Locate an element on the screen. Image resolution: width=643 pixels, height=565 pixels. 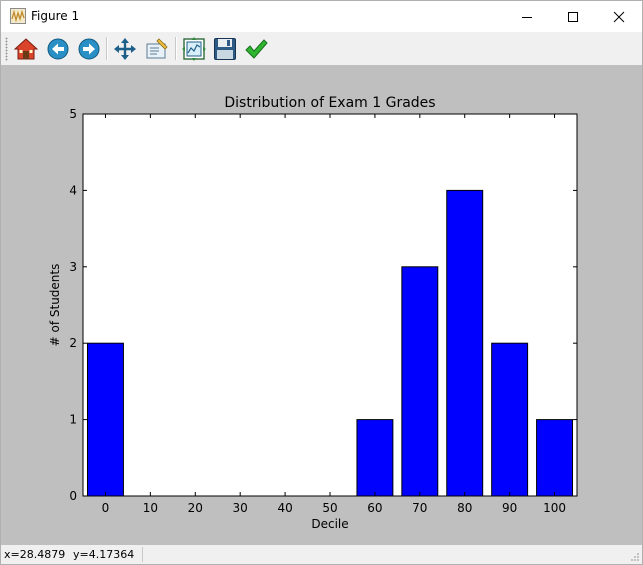
zoom-rect-icon is located at coordinates (157, 48).